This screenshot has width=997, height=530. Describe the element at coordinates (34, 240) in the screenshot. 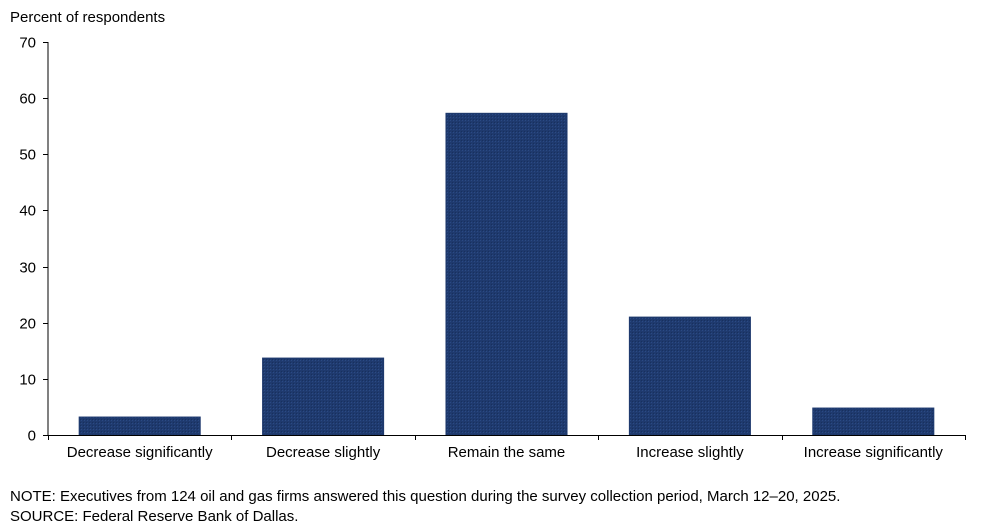

I see `y-axis: 0 10 20 30 40 50 60 70` at that location.